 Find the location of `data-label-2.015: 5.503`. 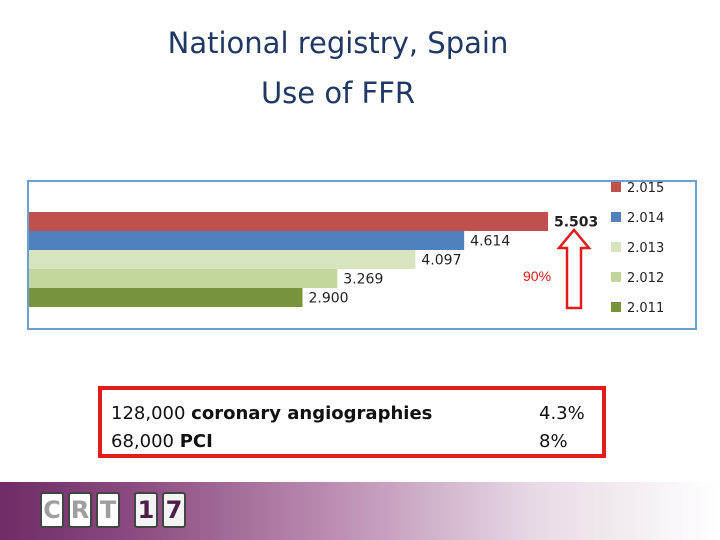

data-label-2.015: 5.503 is located at coordinates (576, 223).